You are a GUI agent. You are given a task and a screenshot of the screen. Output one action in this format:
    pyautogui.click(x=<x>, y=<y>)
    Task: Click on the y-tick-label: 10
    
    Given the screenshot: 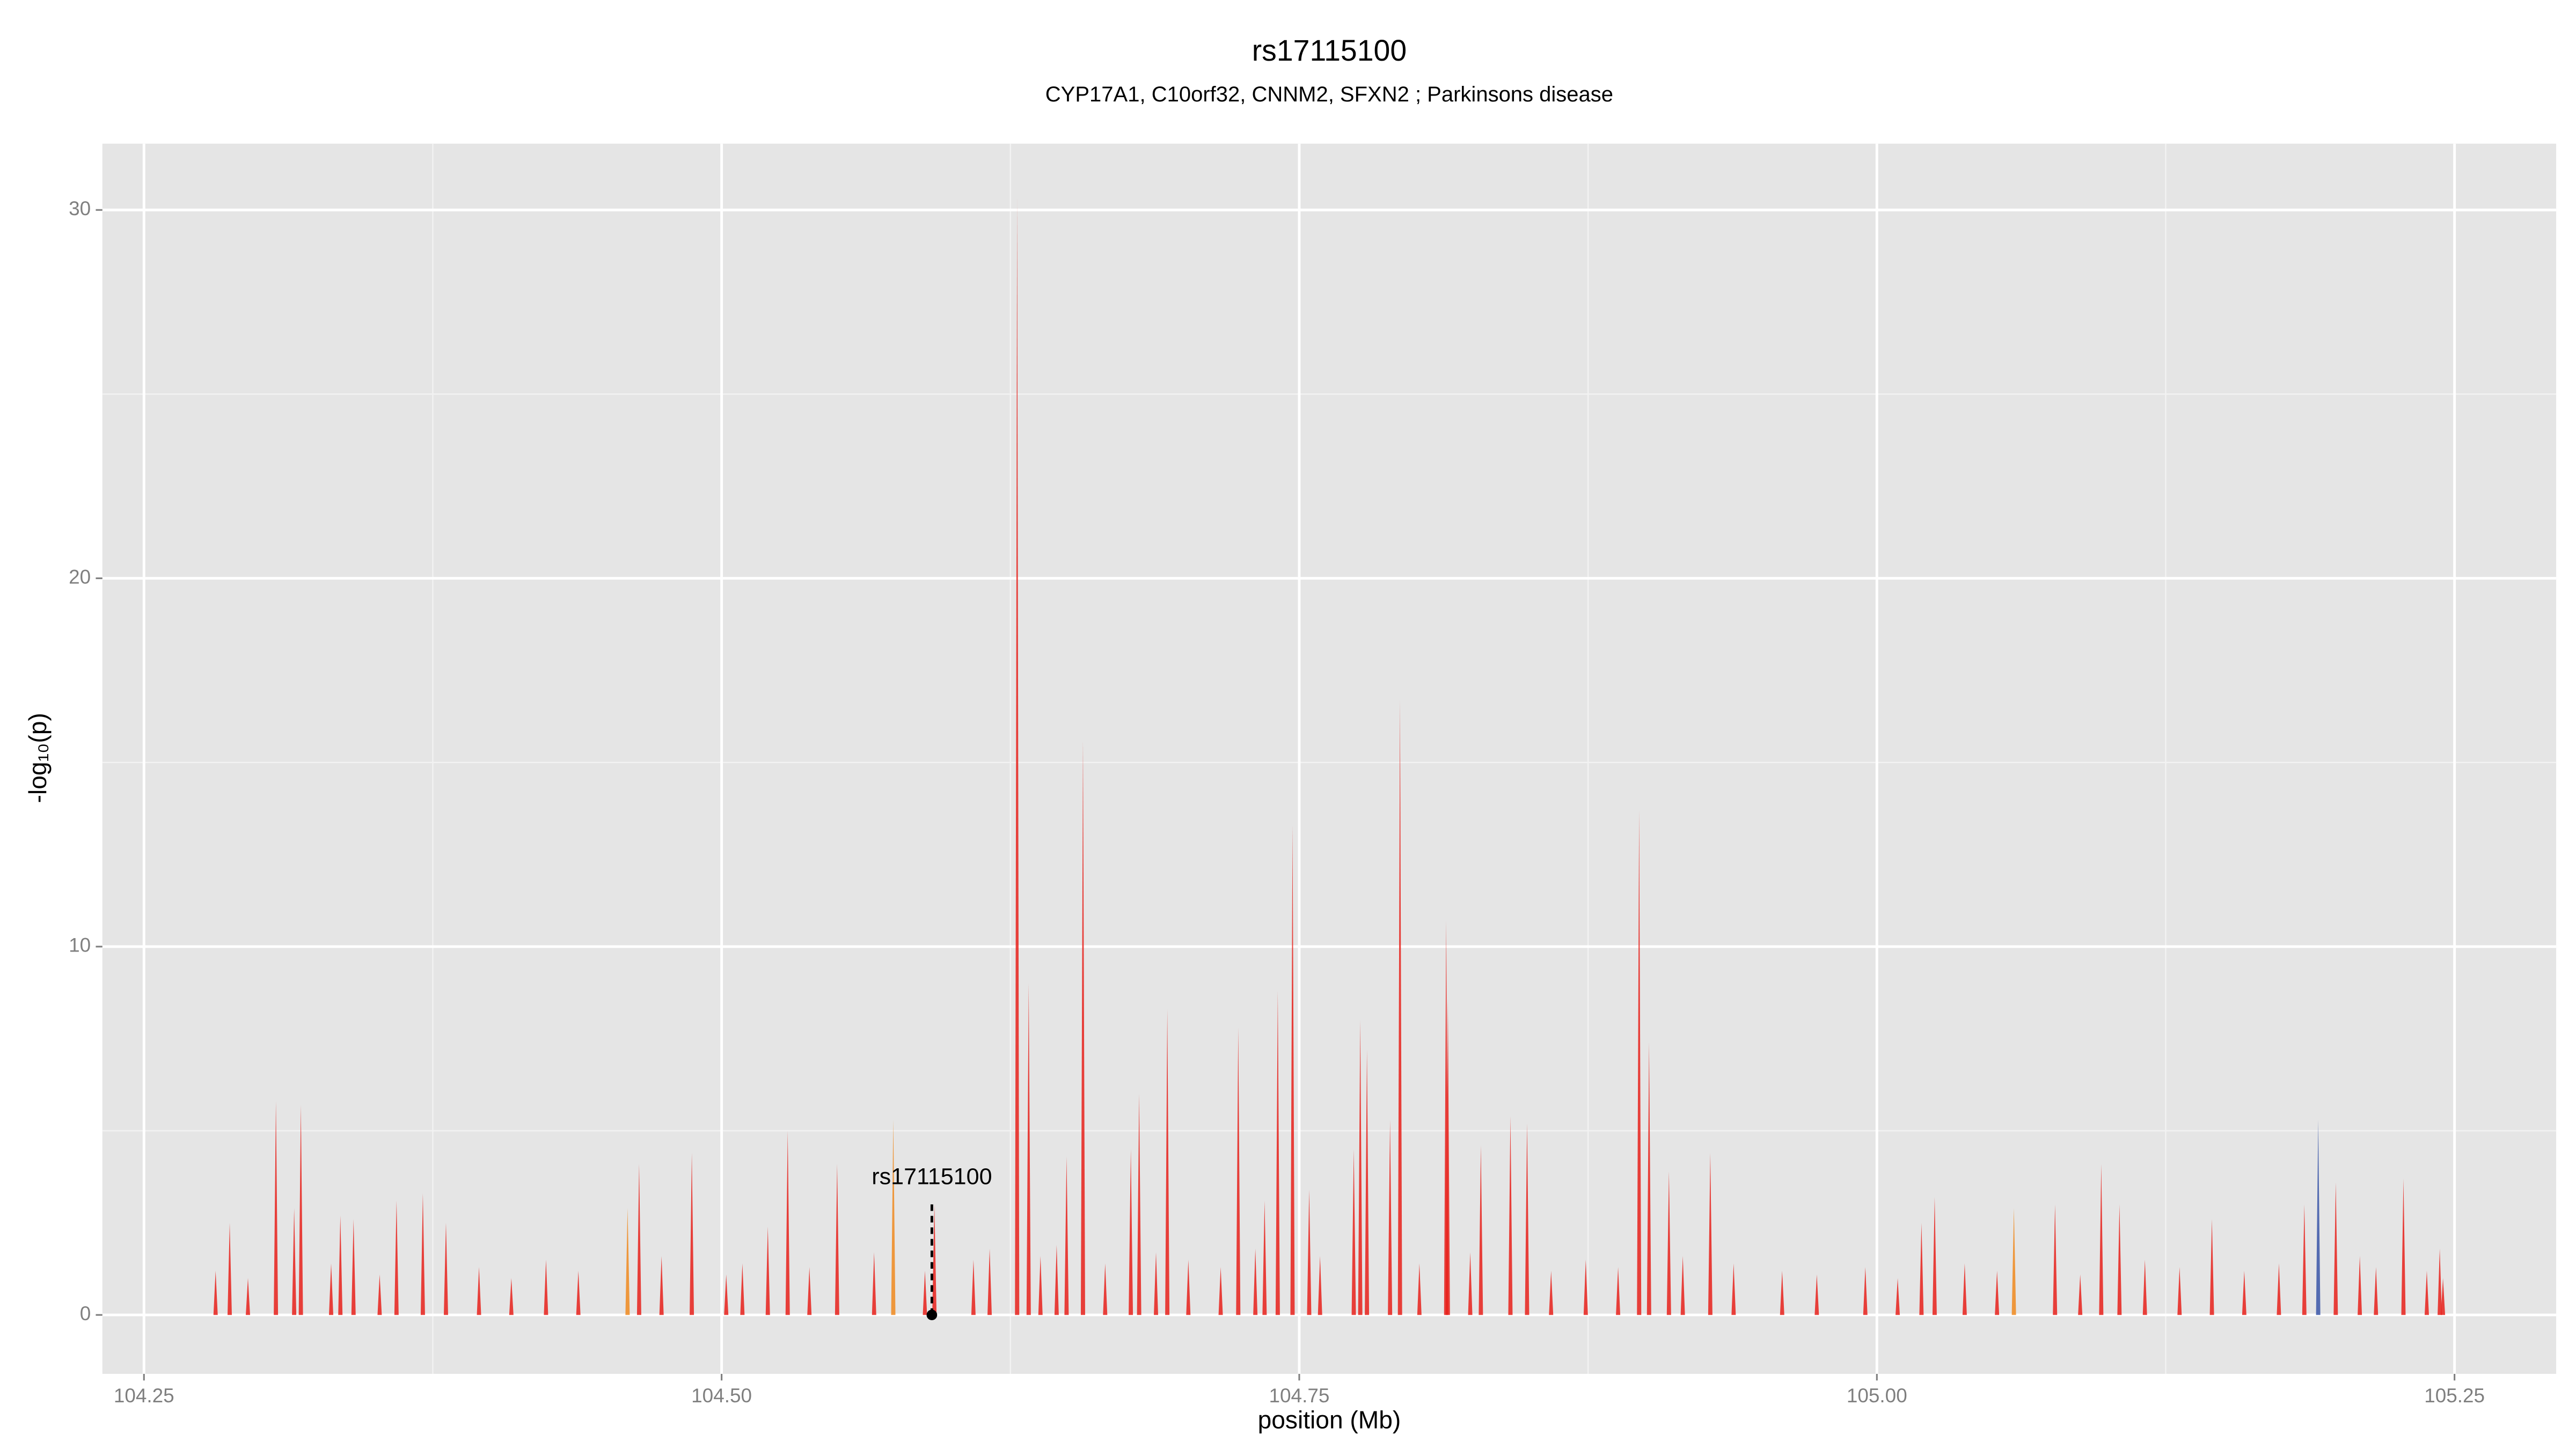 What is the action you would take?
    pyautogui.click(x=80, y=945)
    